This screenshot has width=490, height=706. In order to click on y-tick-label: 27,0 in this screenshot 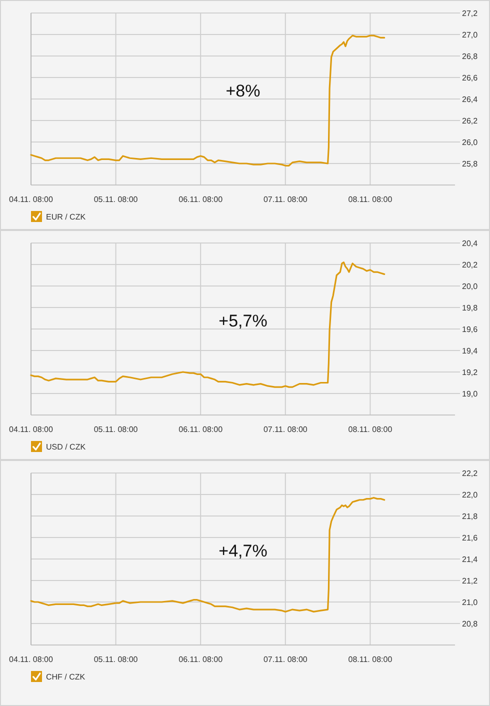, I will do `click(470, 35)`.